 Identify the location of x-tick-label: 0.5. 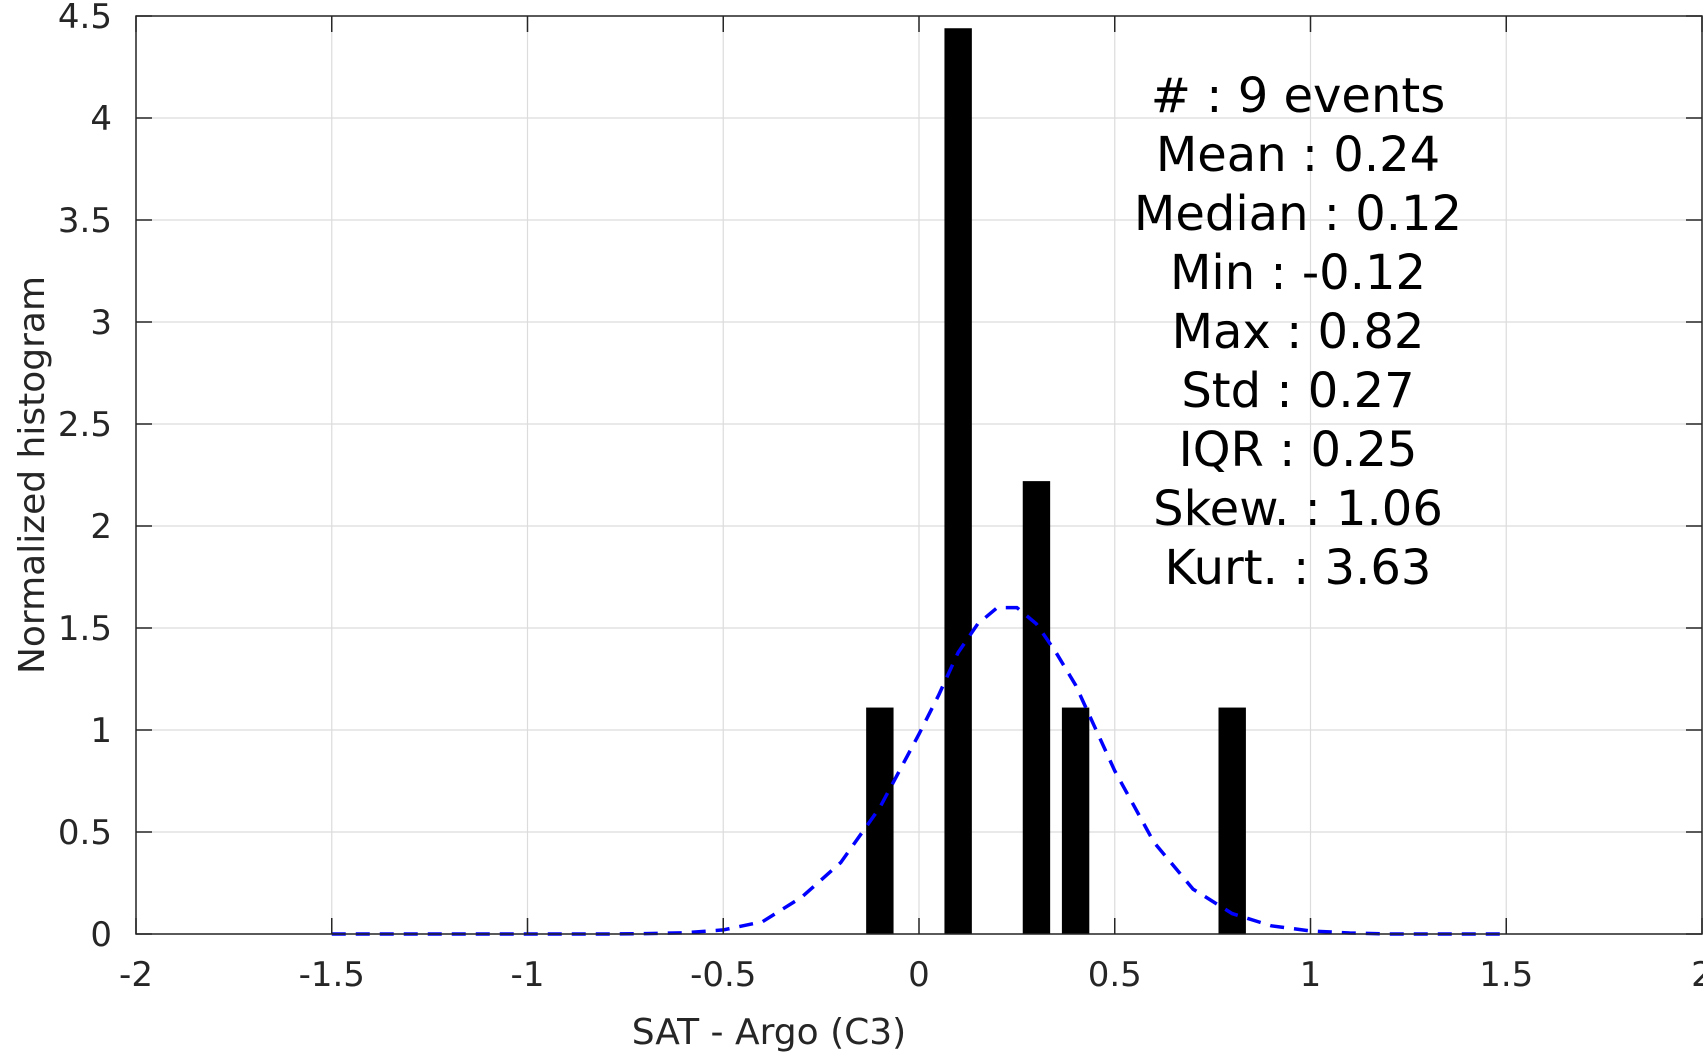
(1115, 975).